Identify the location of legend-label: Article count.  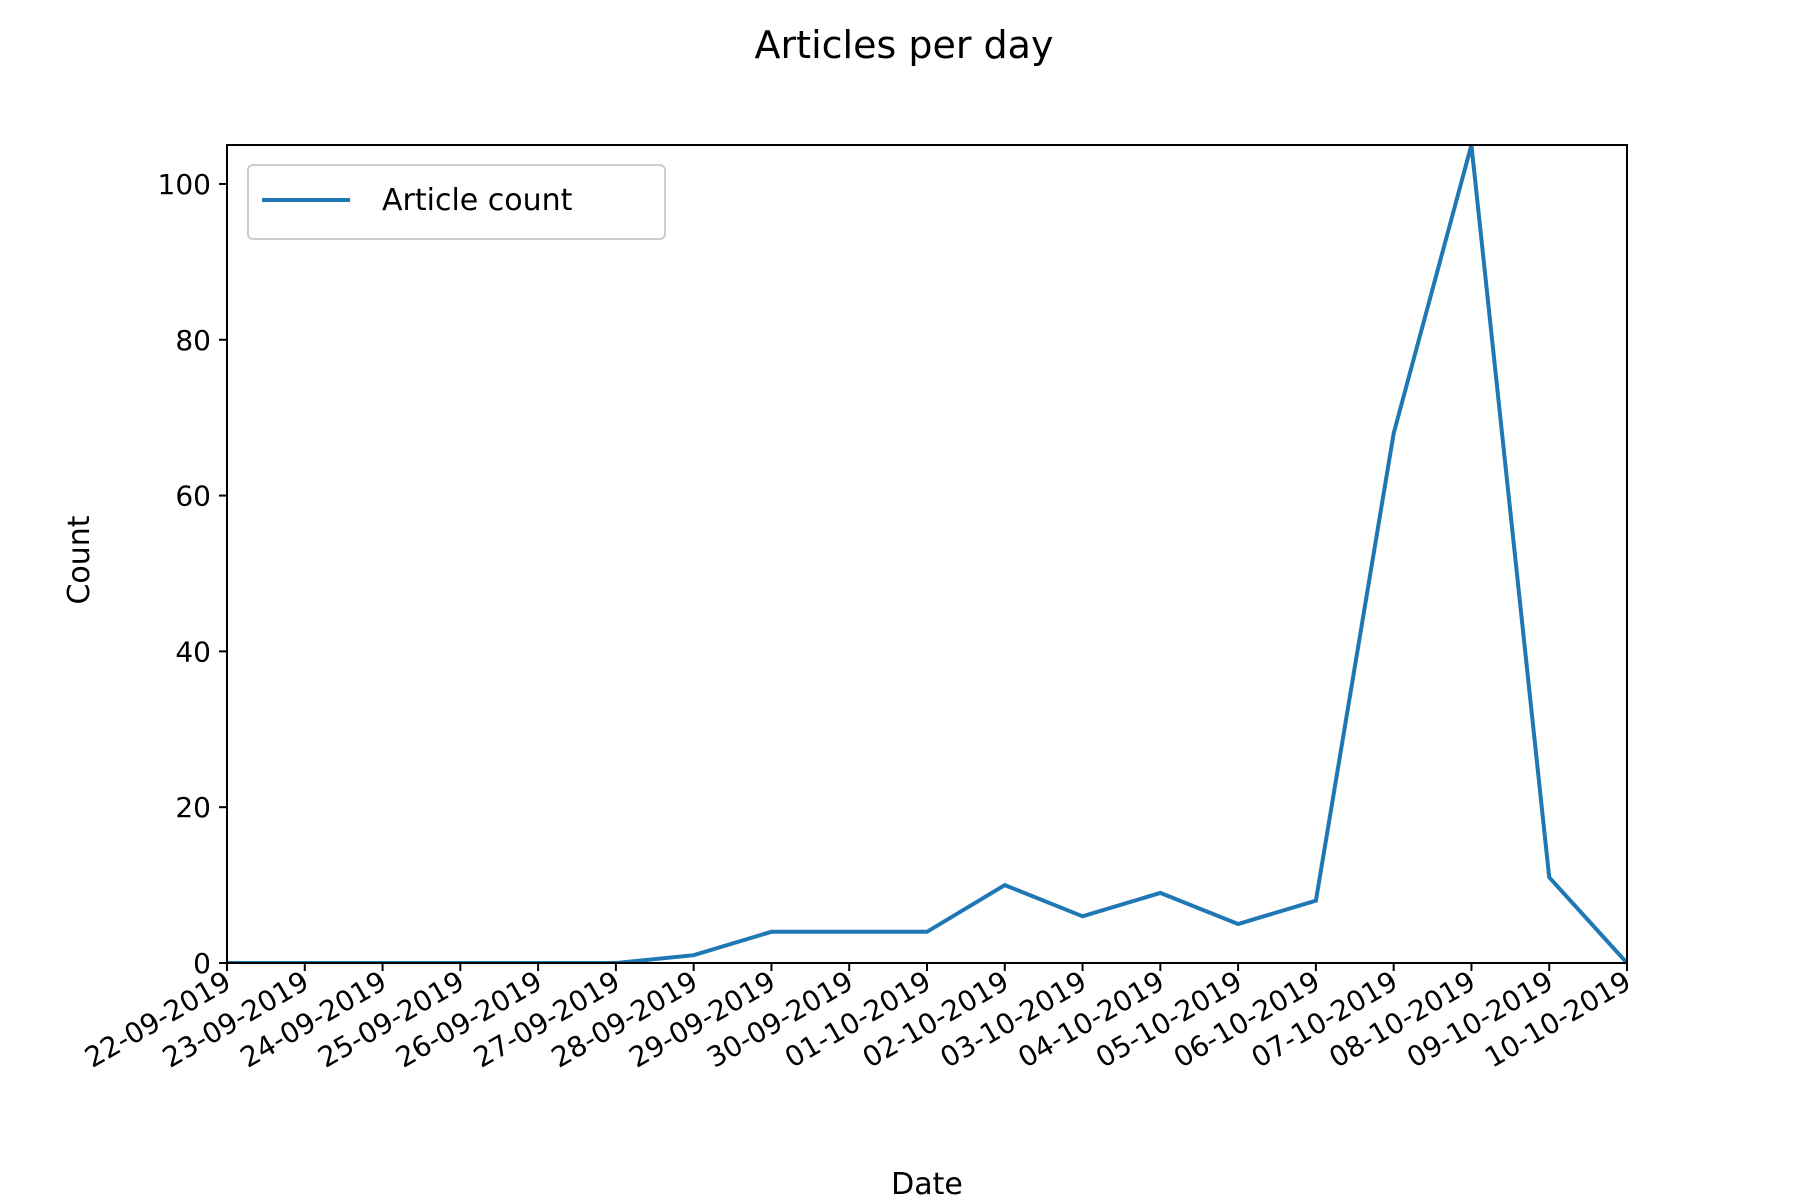
(477, 200).